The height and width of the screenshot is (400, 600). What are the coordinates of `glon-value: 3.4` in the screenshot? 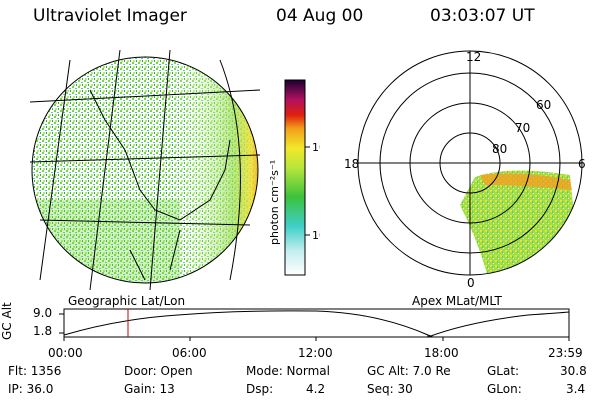 It's located at (576, 389).